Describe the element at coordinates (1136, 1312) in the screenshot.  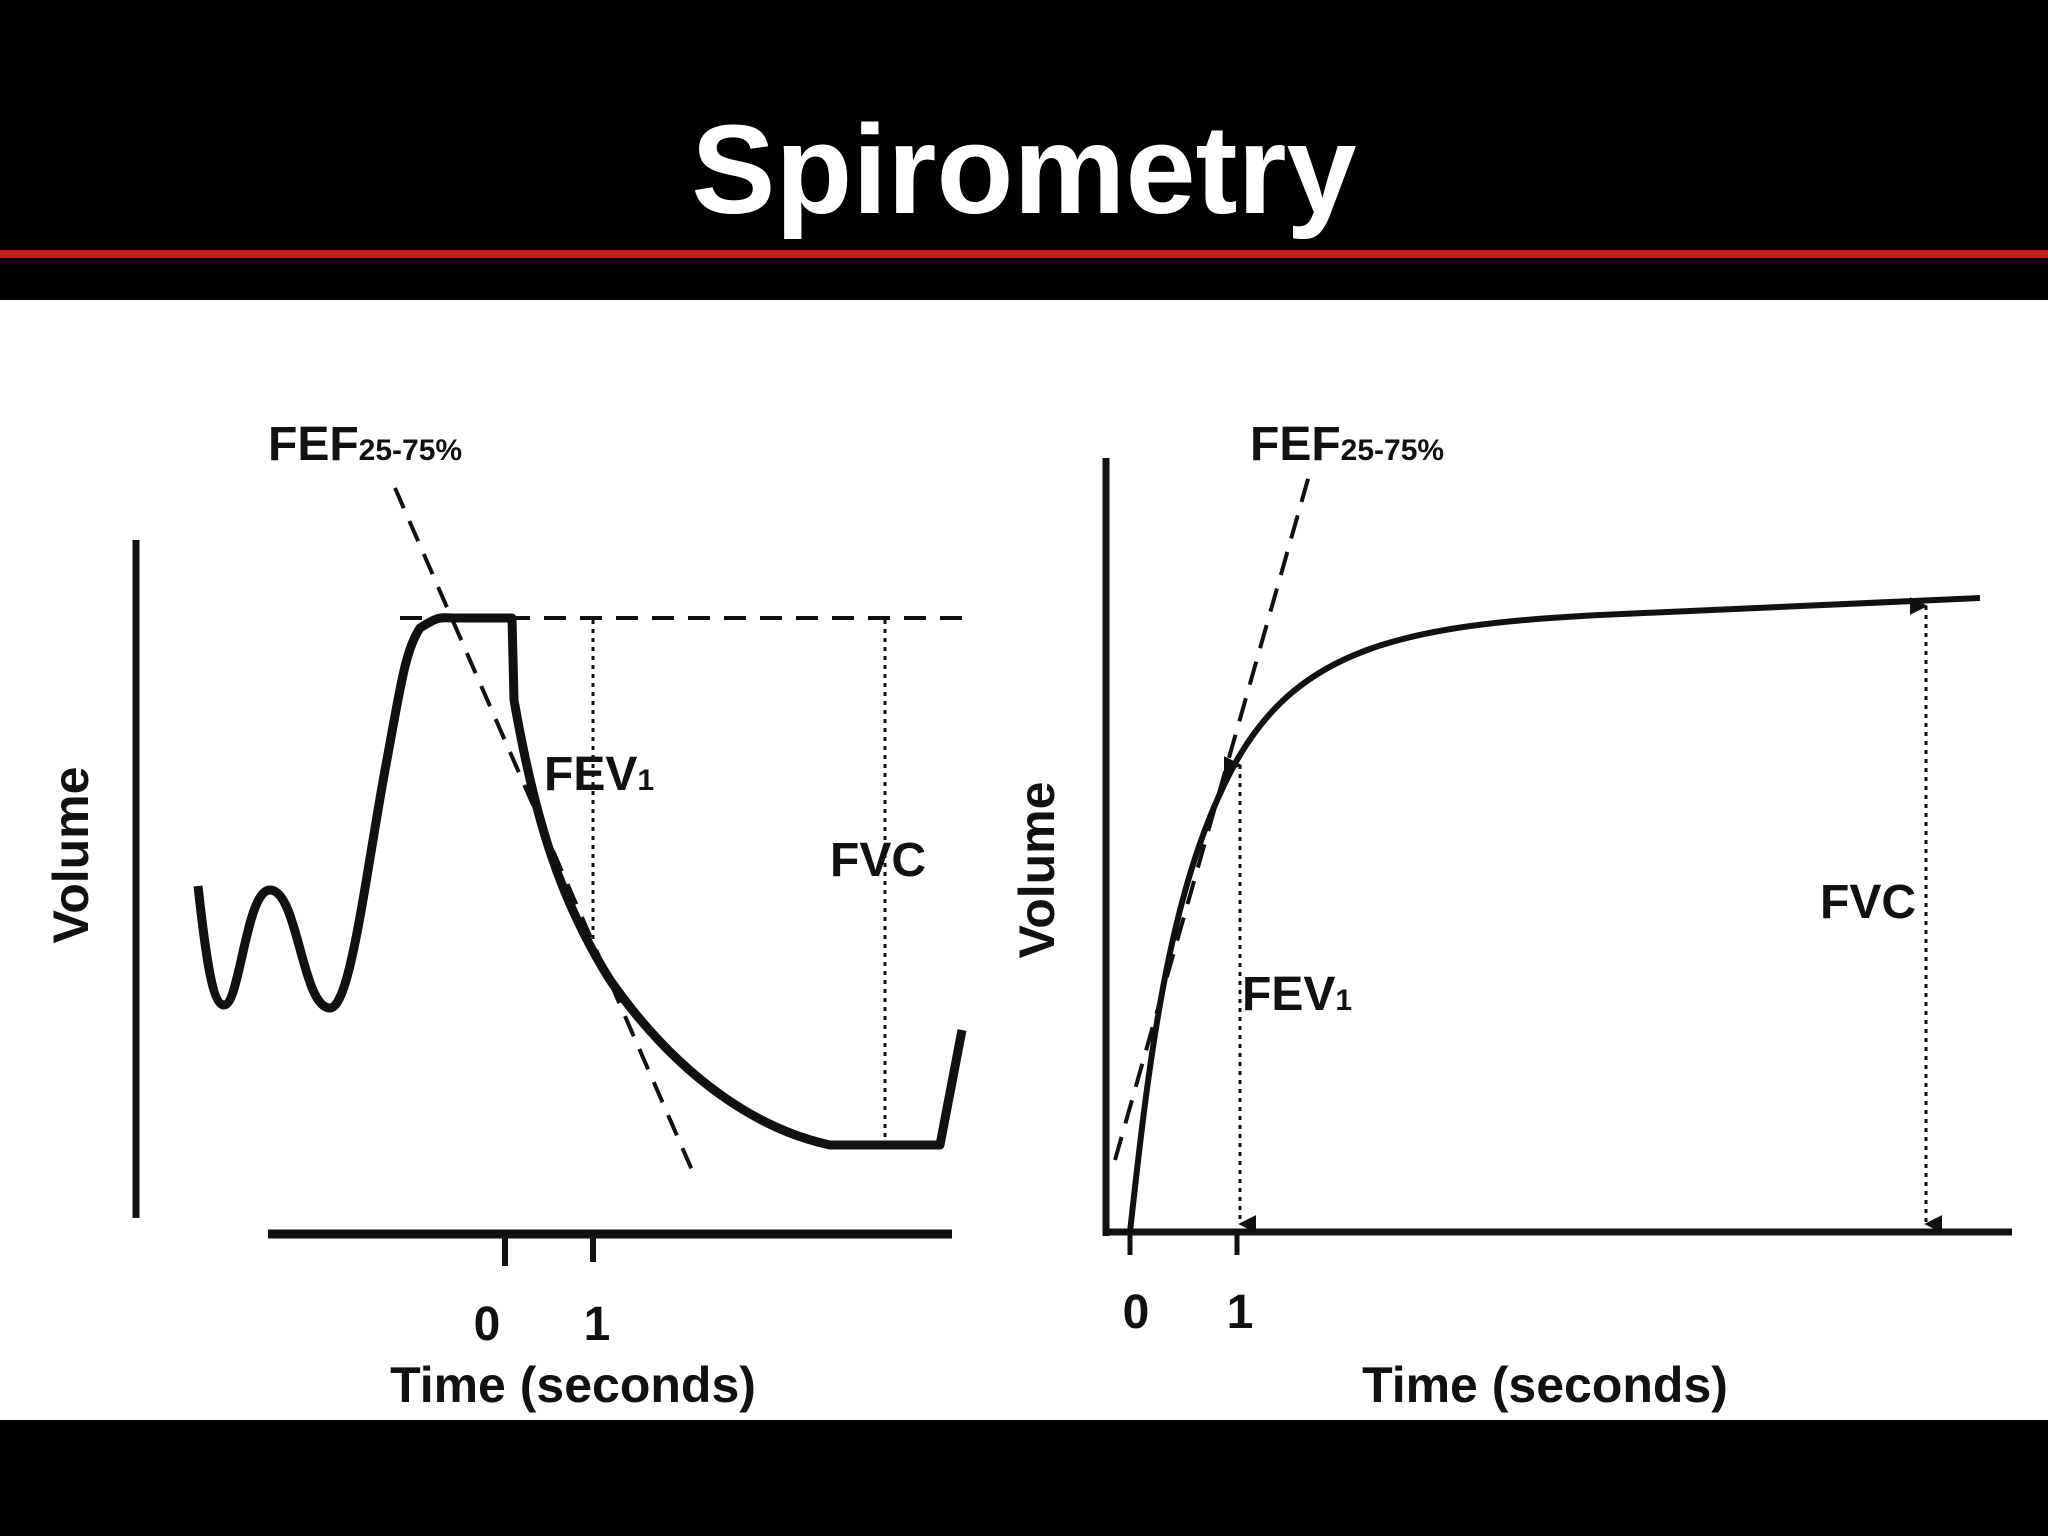
I see `right-tick-label-0: 0` at that location.